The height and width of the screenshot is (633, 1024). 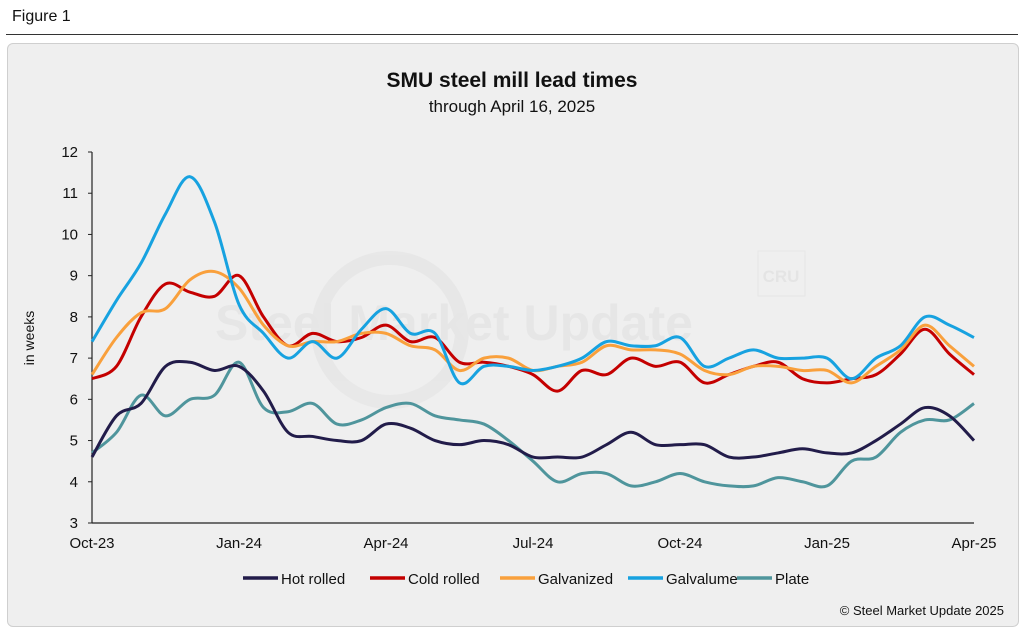 I want to click on x-tick-label: Jan-25, so click(x=827, y=543).